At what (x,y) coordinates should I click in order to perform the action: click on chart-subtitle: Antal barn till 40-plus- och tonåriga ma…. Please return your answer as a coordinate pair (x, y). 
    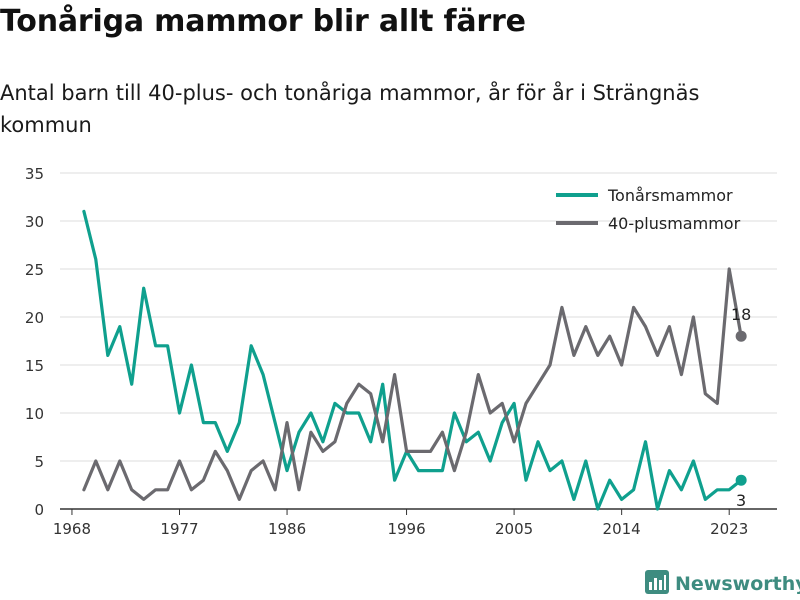
    Looking at the image, I should click on (350, 109).